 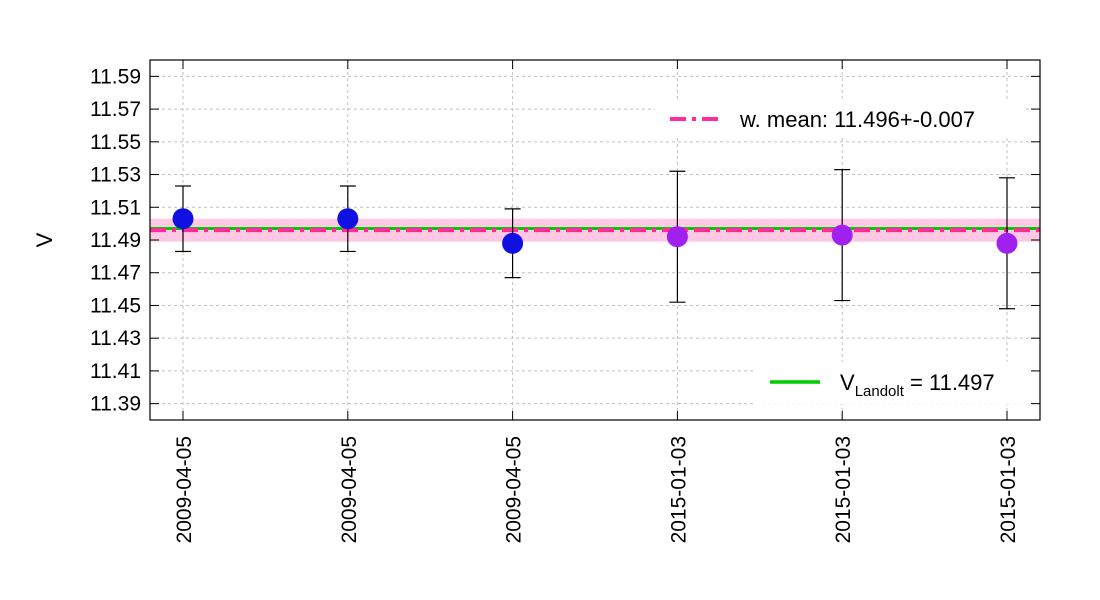 I want to click on reference-lines, so click(x=595, y=230).